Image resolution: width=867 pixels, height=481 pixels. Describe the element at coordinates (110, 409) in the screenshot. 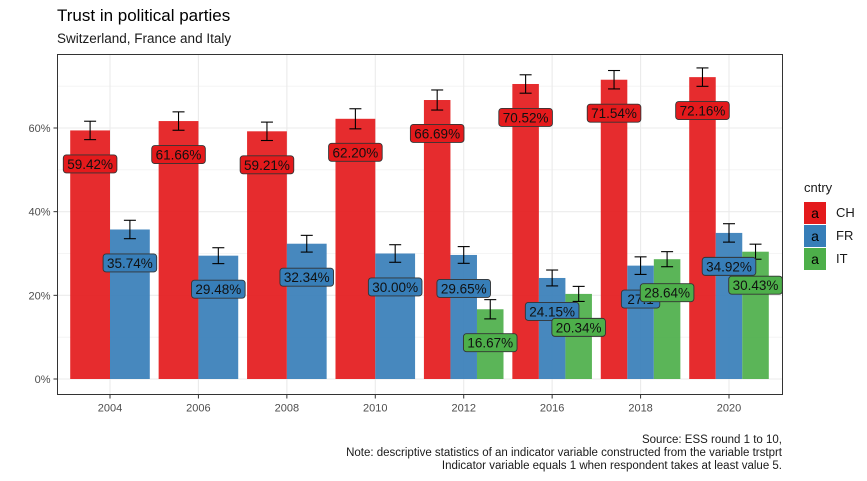

I see `x-tick-label: 2004` at that location.